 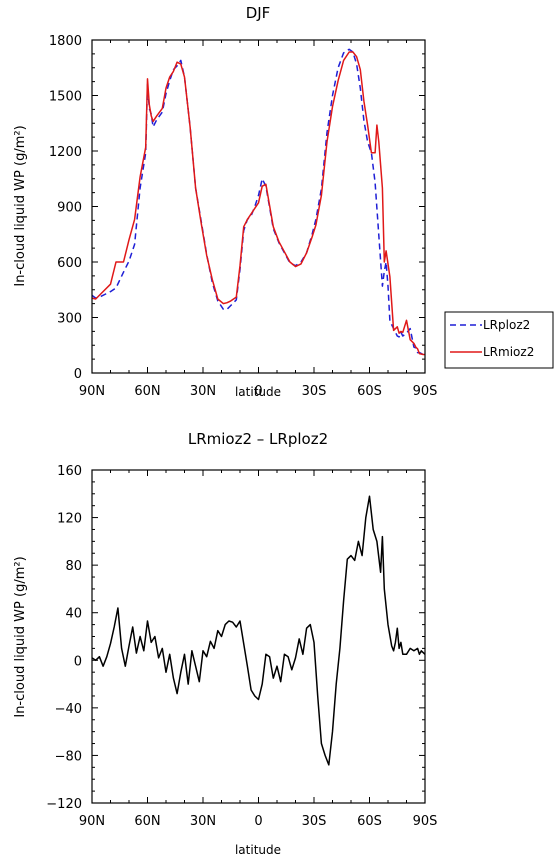 What do you see at coordinates (369, 821) in the screenshot?
I see `bottom-x-tick-label: 60S` at bounding box center [369, 821].